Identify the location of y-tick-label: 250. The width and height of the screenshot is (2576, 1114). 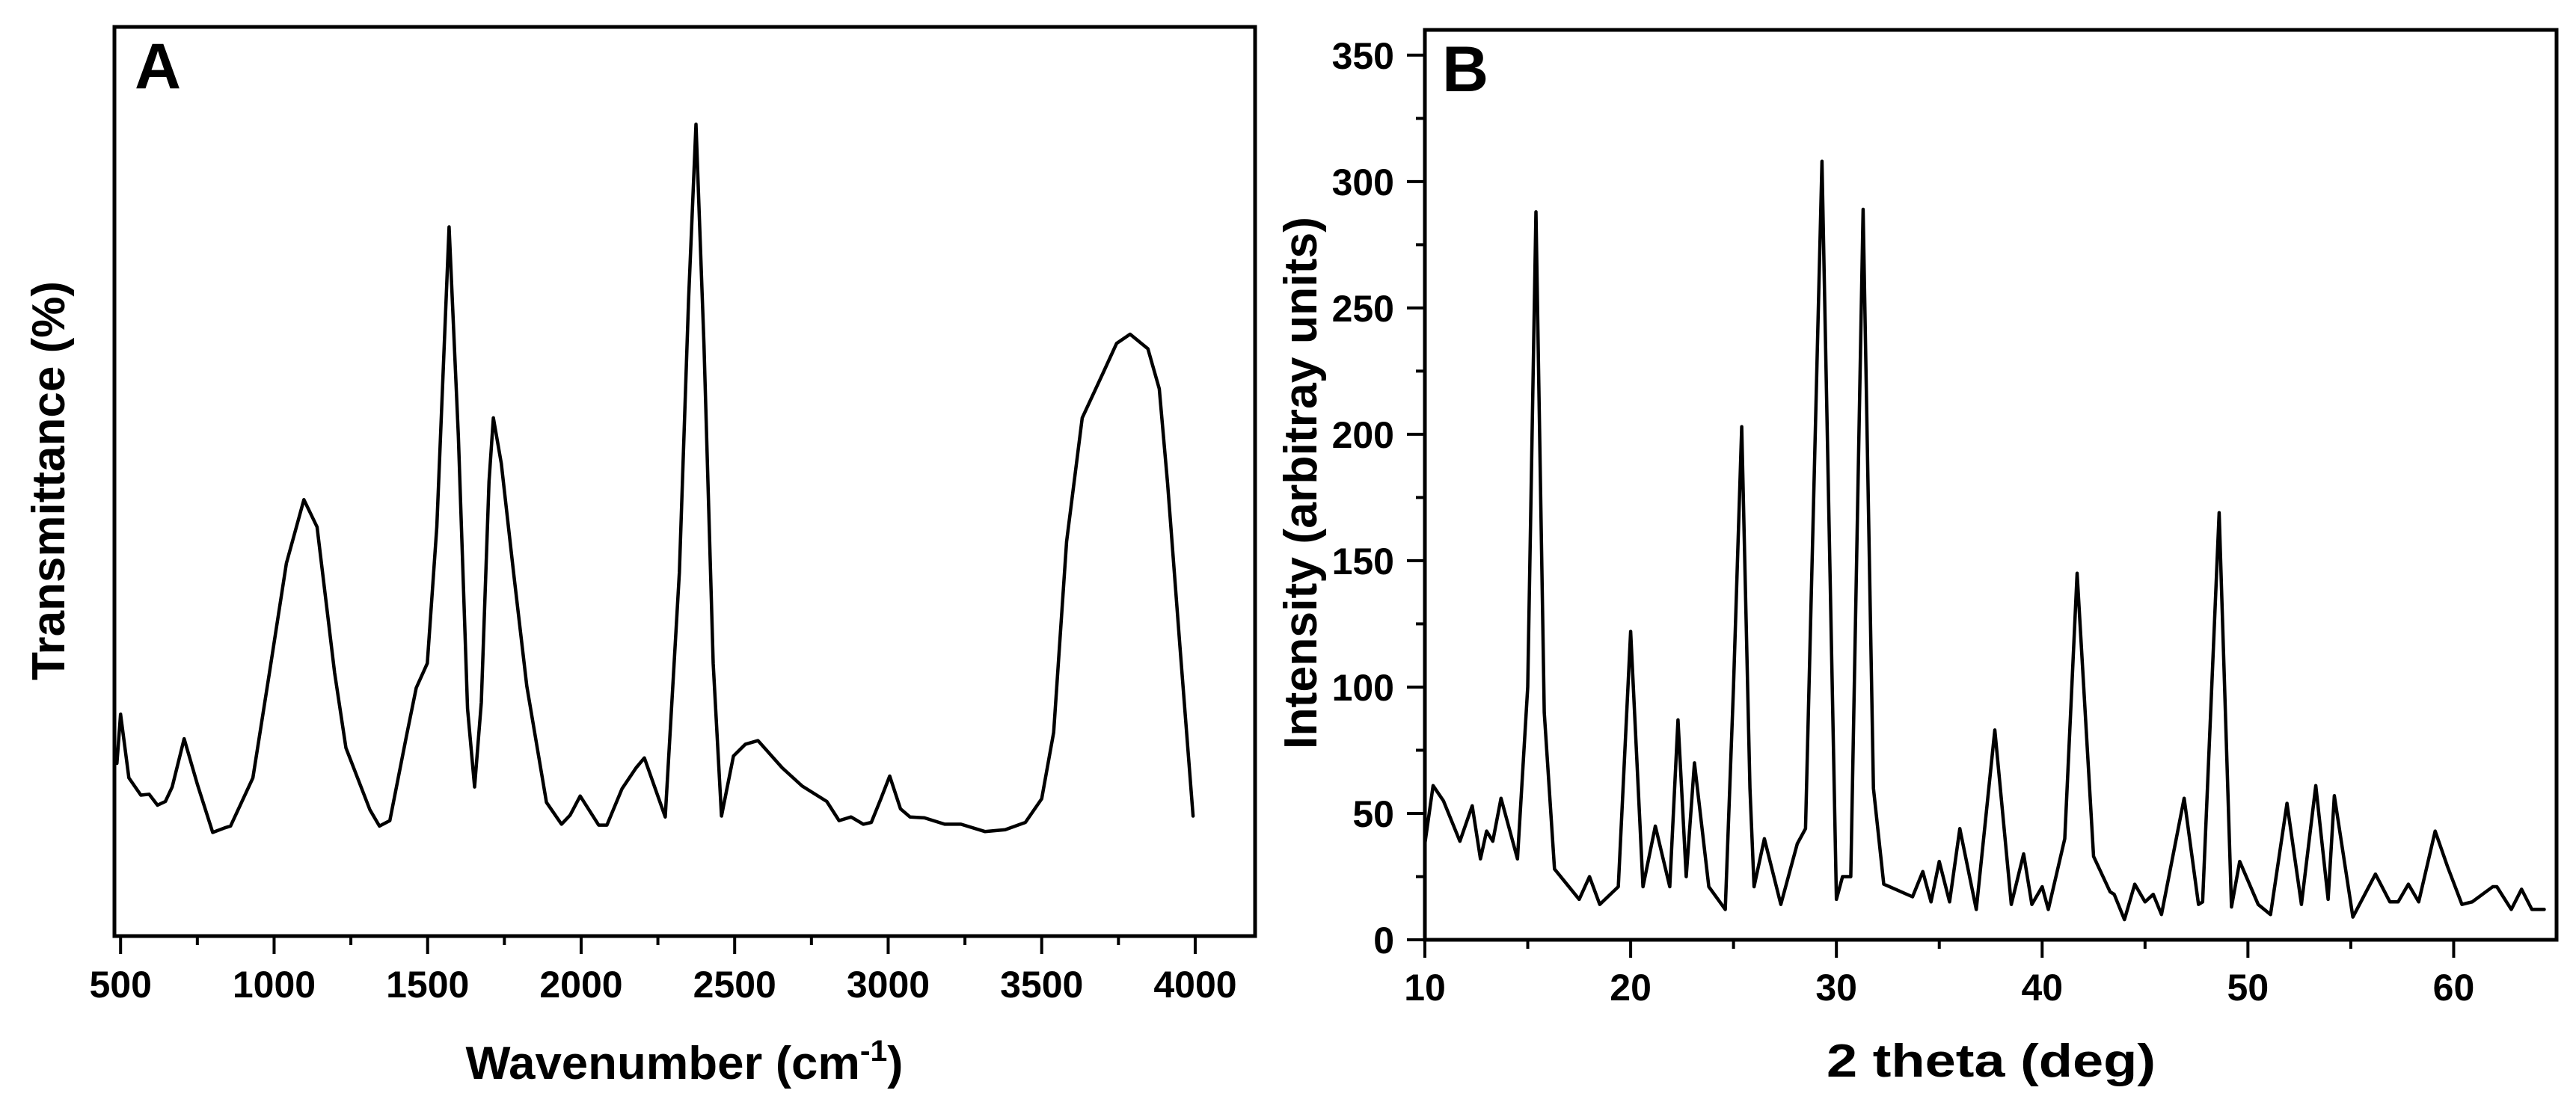
(1363, 309).